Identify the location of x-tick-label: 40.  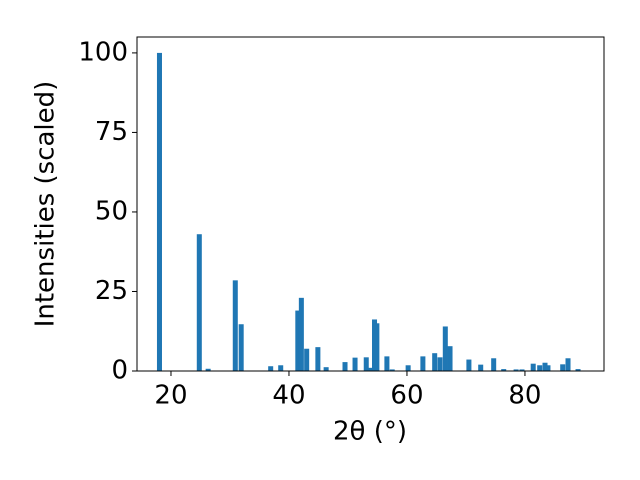
(288, 396).